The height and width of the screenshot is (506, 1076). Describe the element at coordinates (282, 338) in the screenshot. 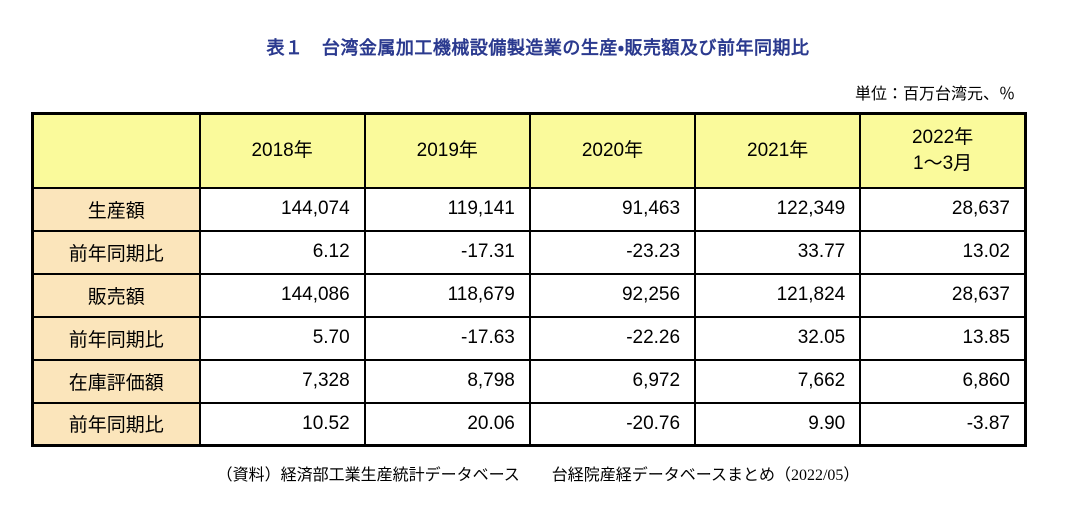

I see `value-cell: 5.70` at that location.